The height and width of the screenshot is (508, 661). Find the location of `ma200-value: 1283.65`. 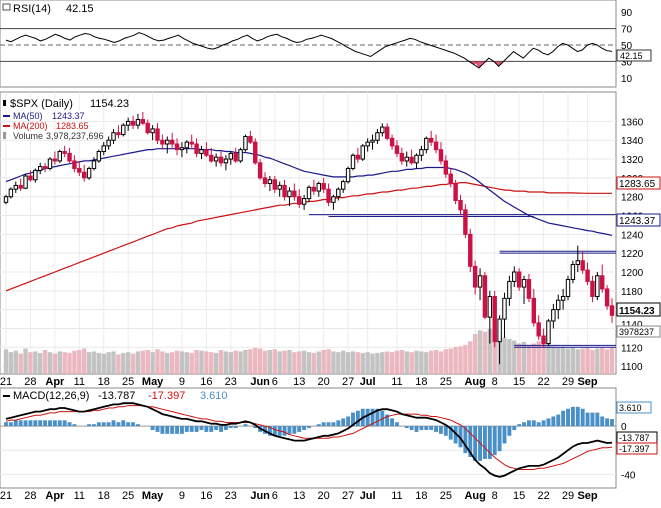

ma200-value: 1283.65 is located at coordinates (72, 126).